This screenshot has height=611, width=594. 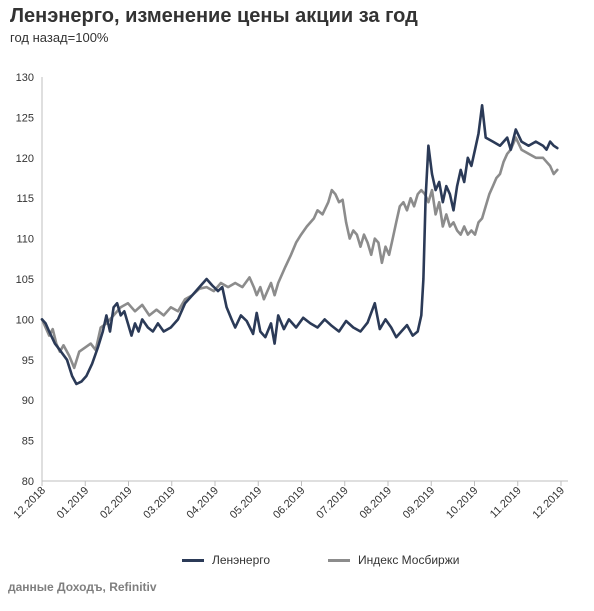 I want to click on x-tick-label: 02.2019, so click(x=116, y=503).